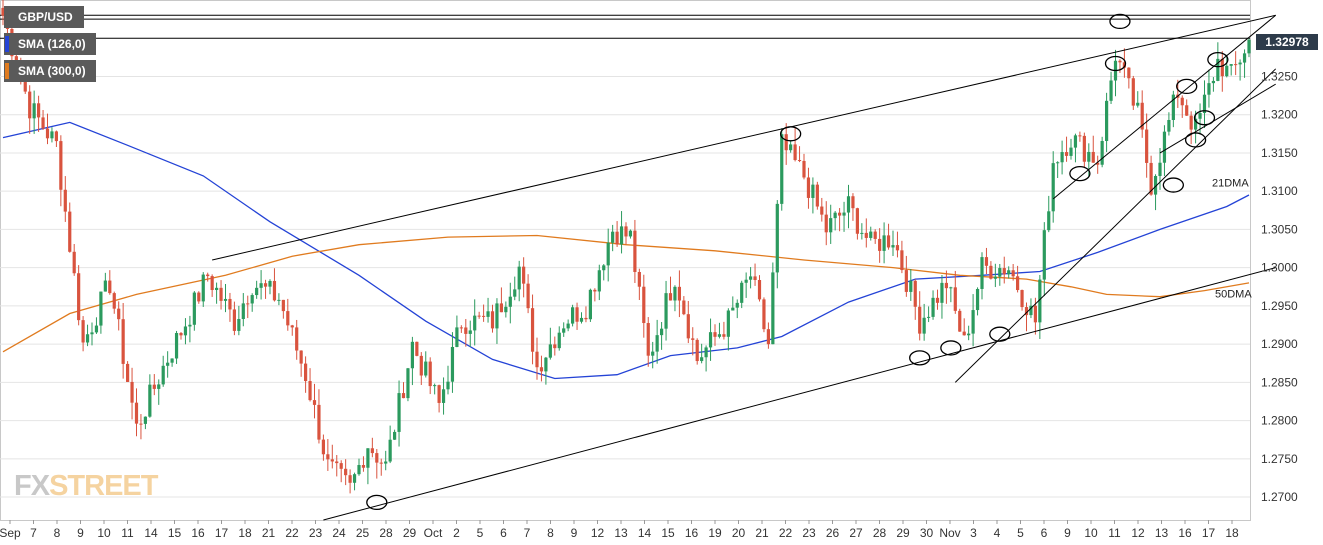 This screenshot has height=545, width=1323. Describe the element at coordinates (1279, 268) in the screenshot. I see `y-tick-label: 1.3000` at that location.